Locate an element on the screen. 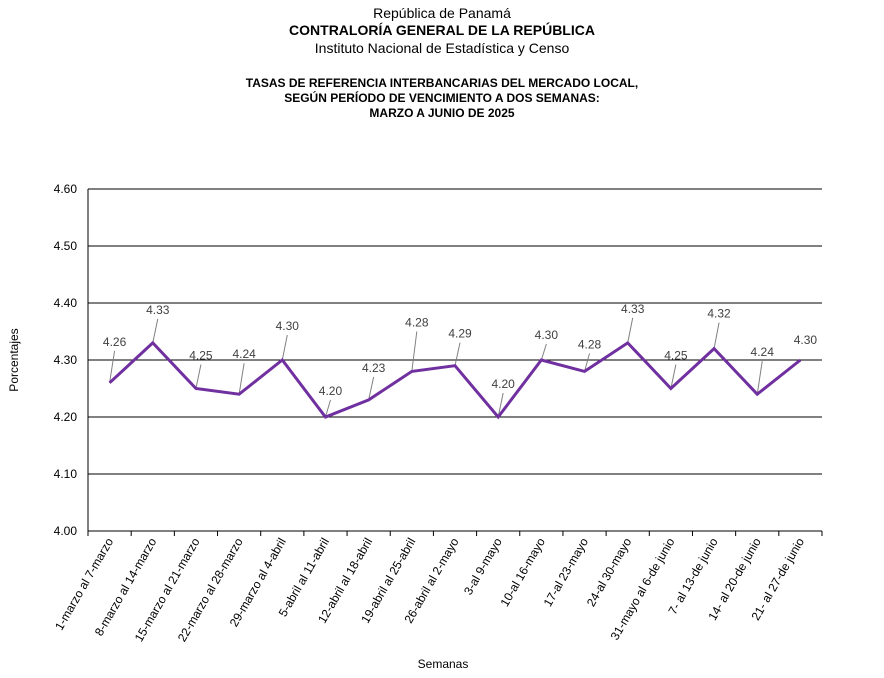  data-label: 4.29 is located at coordinates (460, 334).